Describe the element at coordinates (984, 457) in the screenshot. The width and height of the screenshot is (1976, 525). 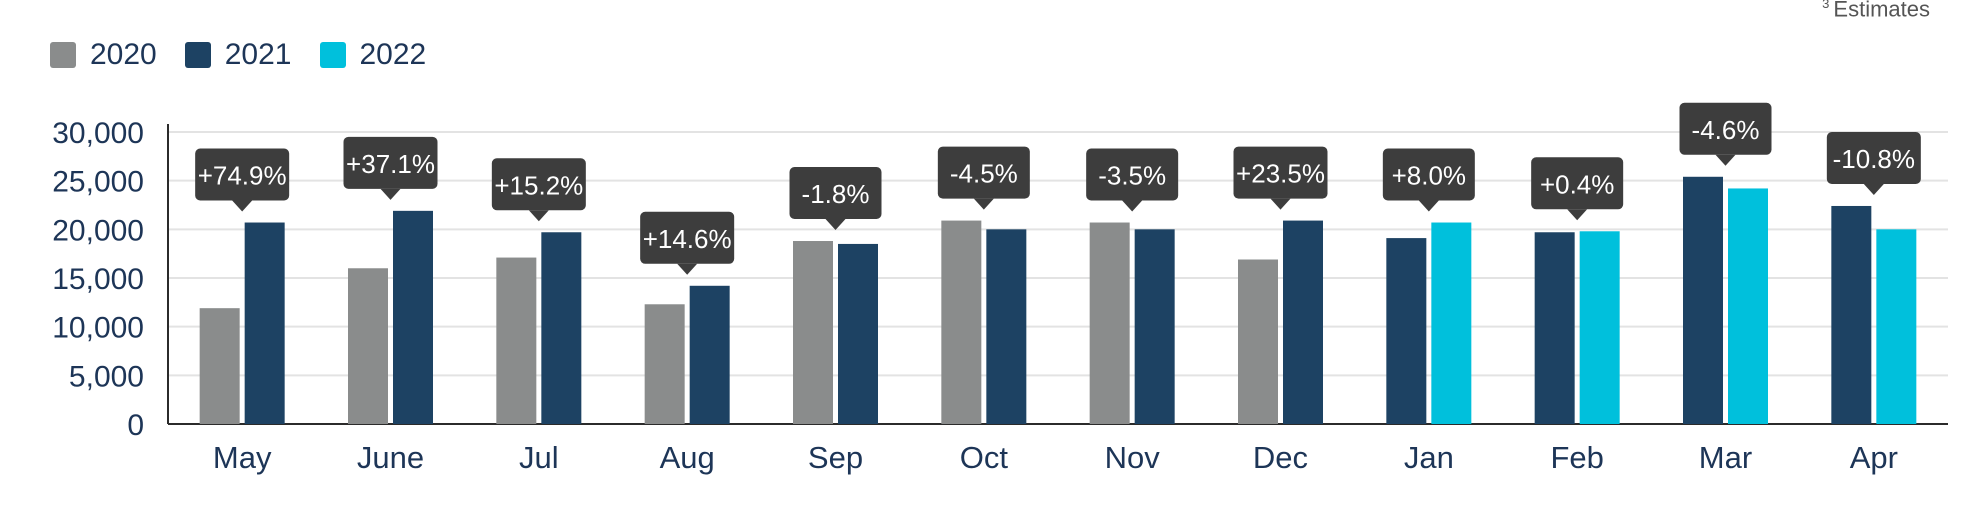
I see `x-tick-label: Oct` at that location.